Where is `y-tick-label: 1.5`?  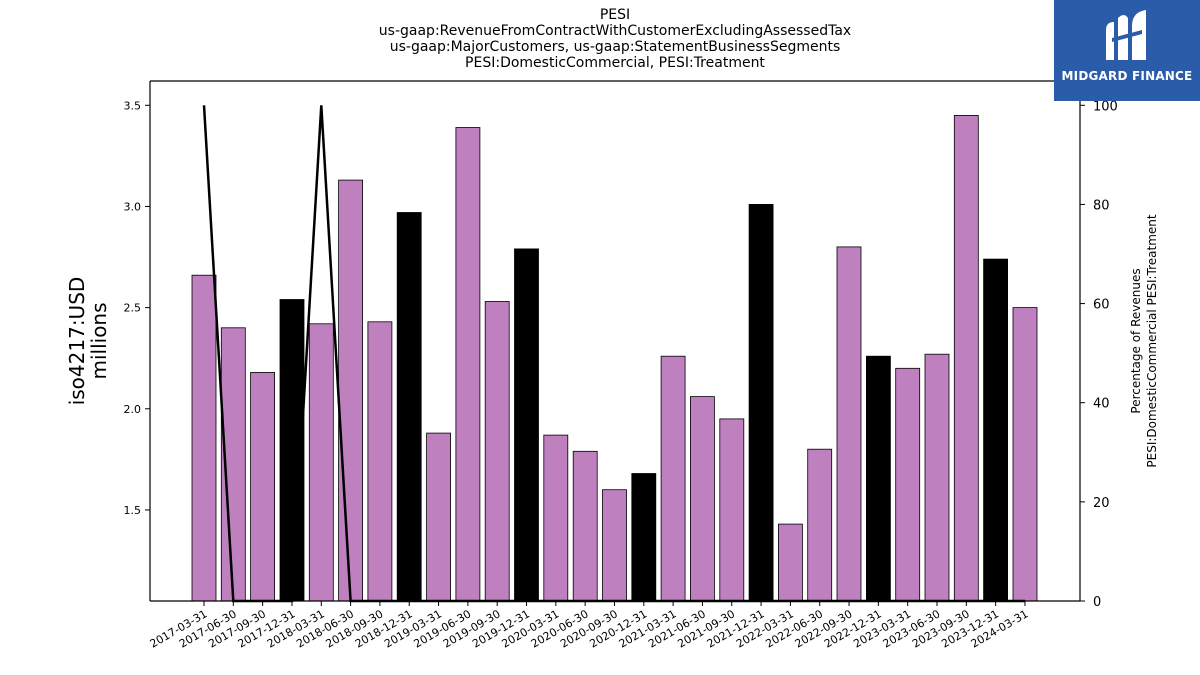
y-tick-label: 1.5 is located at coordinates (133, 510).